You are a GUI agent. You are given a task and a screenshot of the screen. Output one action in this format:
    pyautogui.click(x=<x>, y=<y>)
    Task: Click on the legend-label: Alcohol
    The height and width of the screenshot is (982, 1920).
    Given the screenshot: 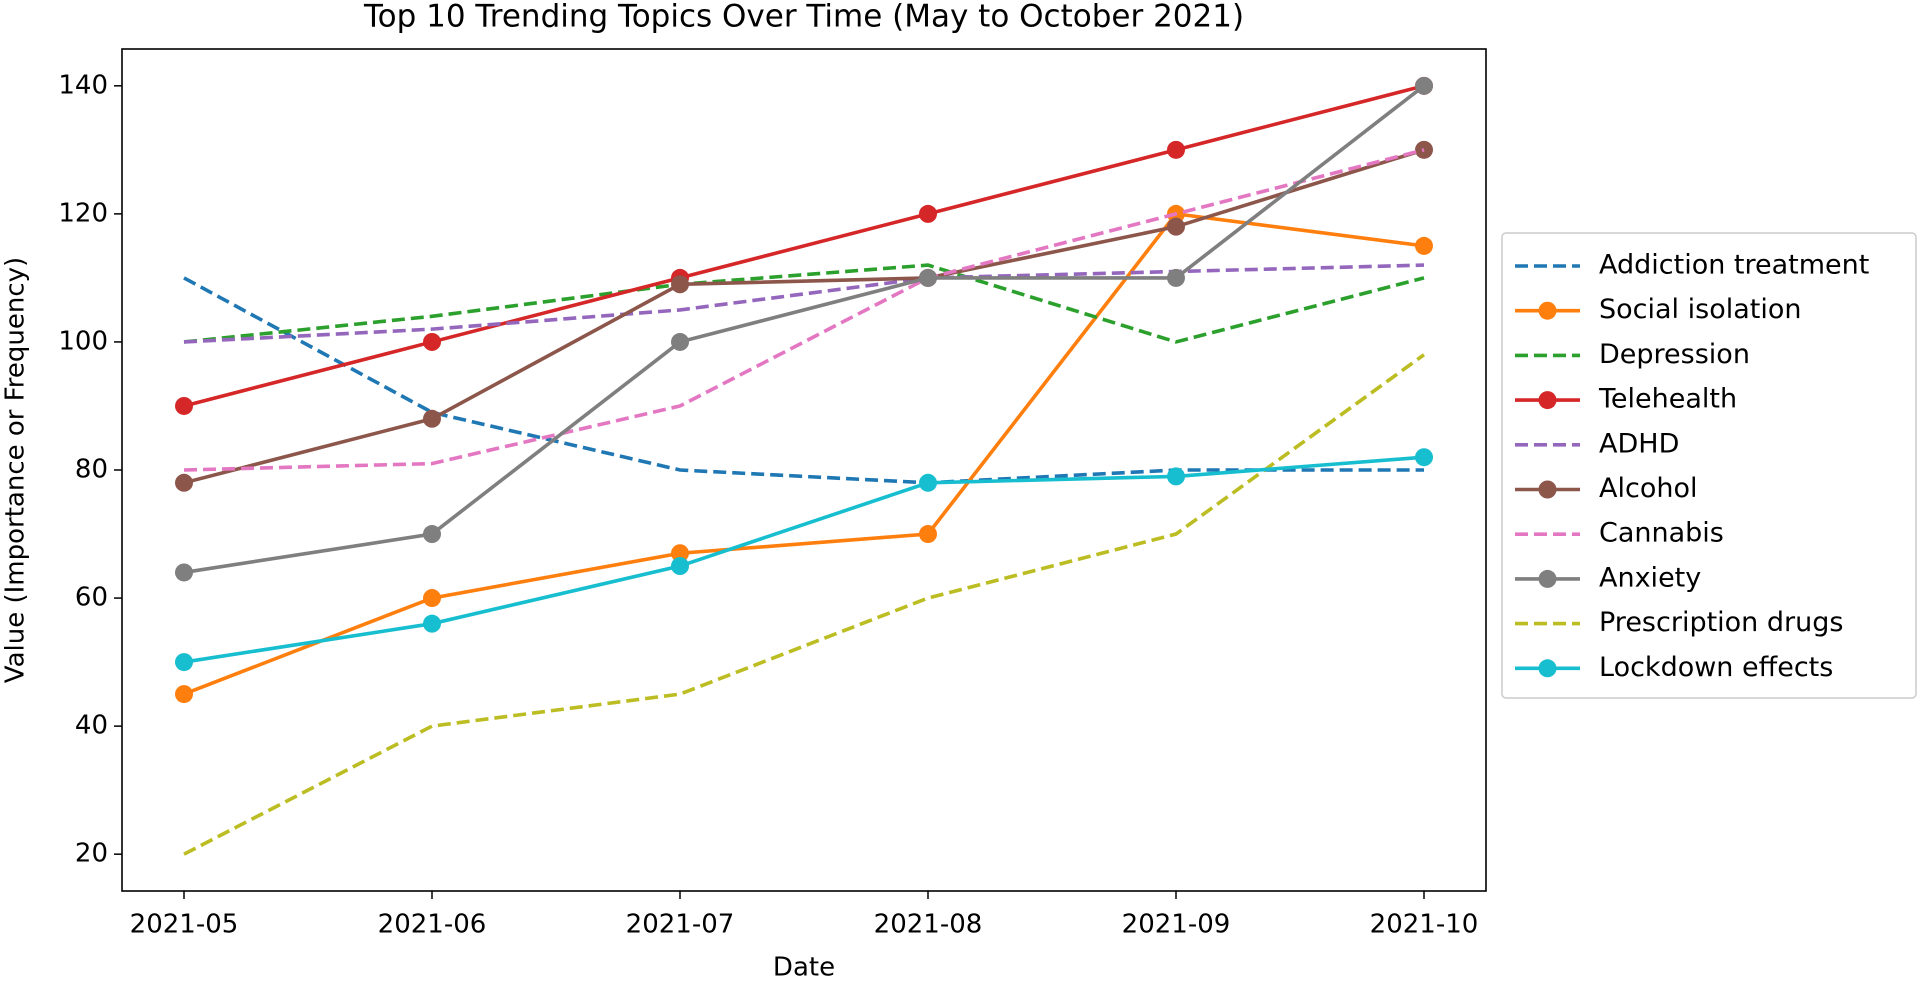 What is the action you would take?
    pyautogui.click(x=1648, y=488)
    